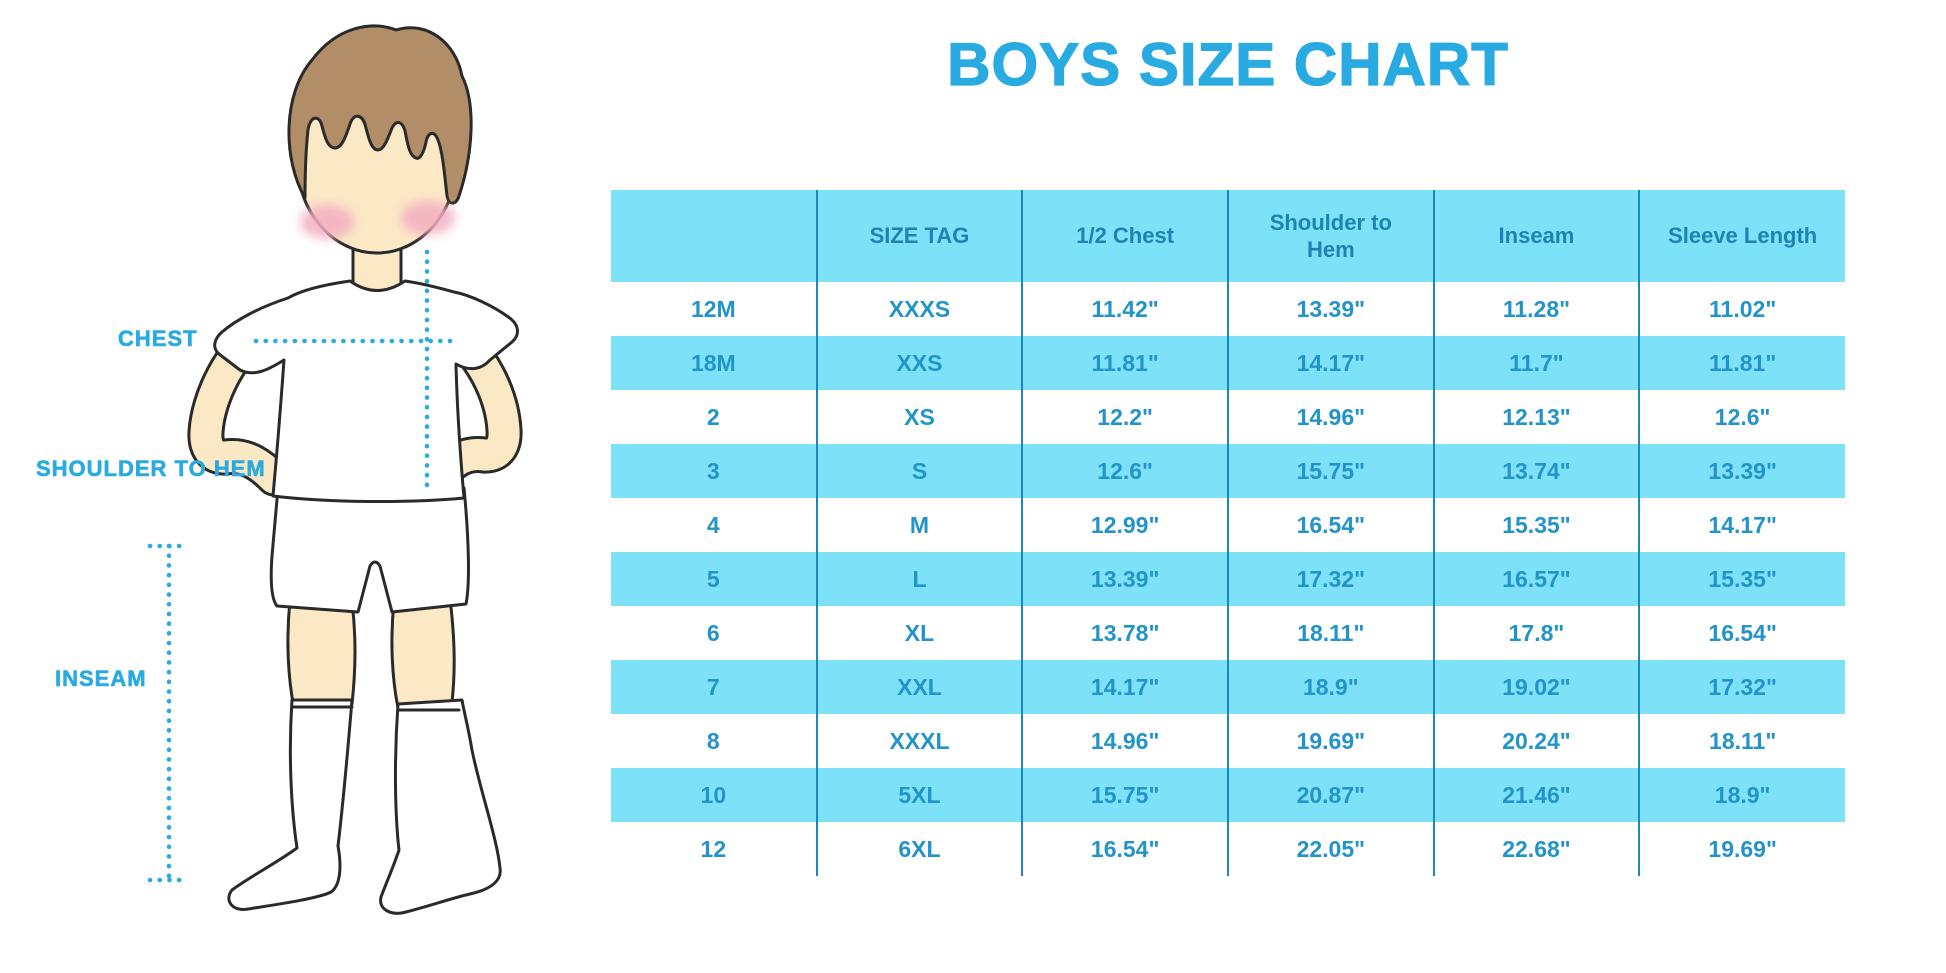 This screenshot has height=973, width=1946. I want to click on table-row: 7 XXL 14.17" 18.9" 19.02" 17.32", so click(1228, 687).